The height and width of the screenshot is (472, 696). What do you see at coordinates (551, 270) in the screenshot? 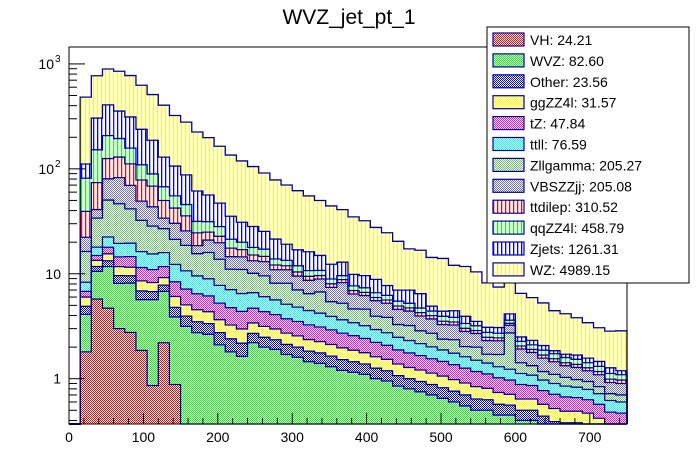
I see `legend-entry-WZ: WZ: 4989.15` at bounding box center [551, 270].